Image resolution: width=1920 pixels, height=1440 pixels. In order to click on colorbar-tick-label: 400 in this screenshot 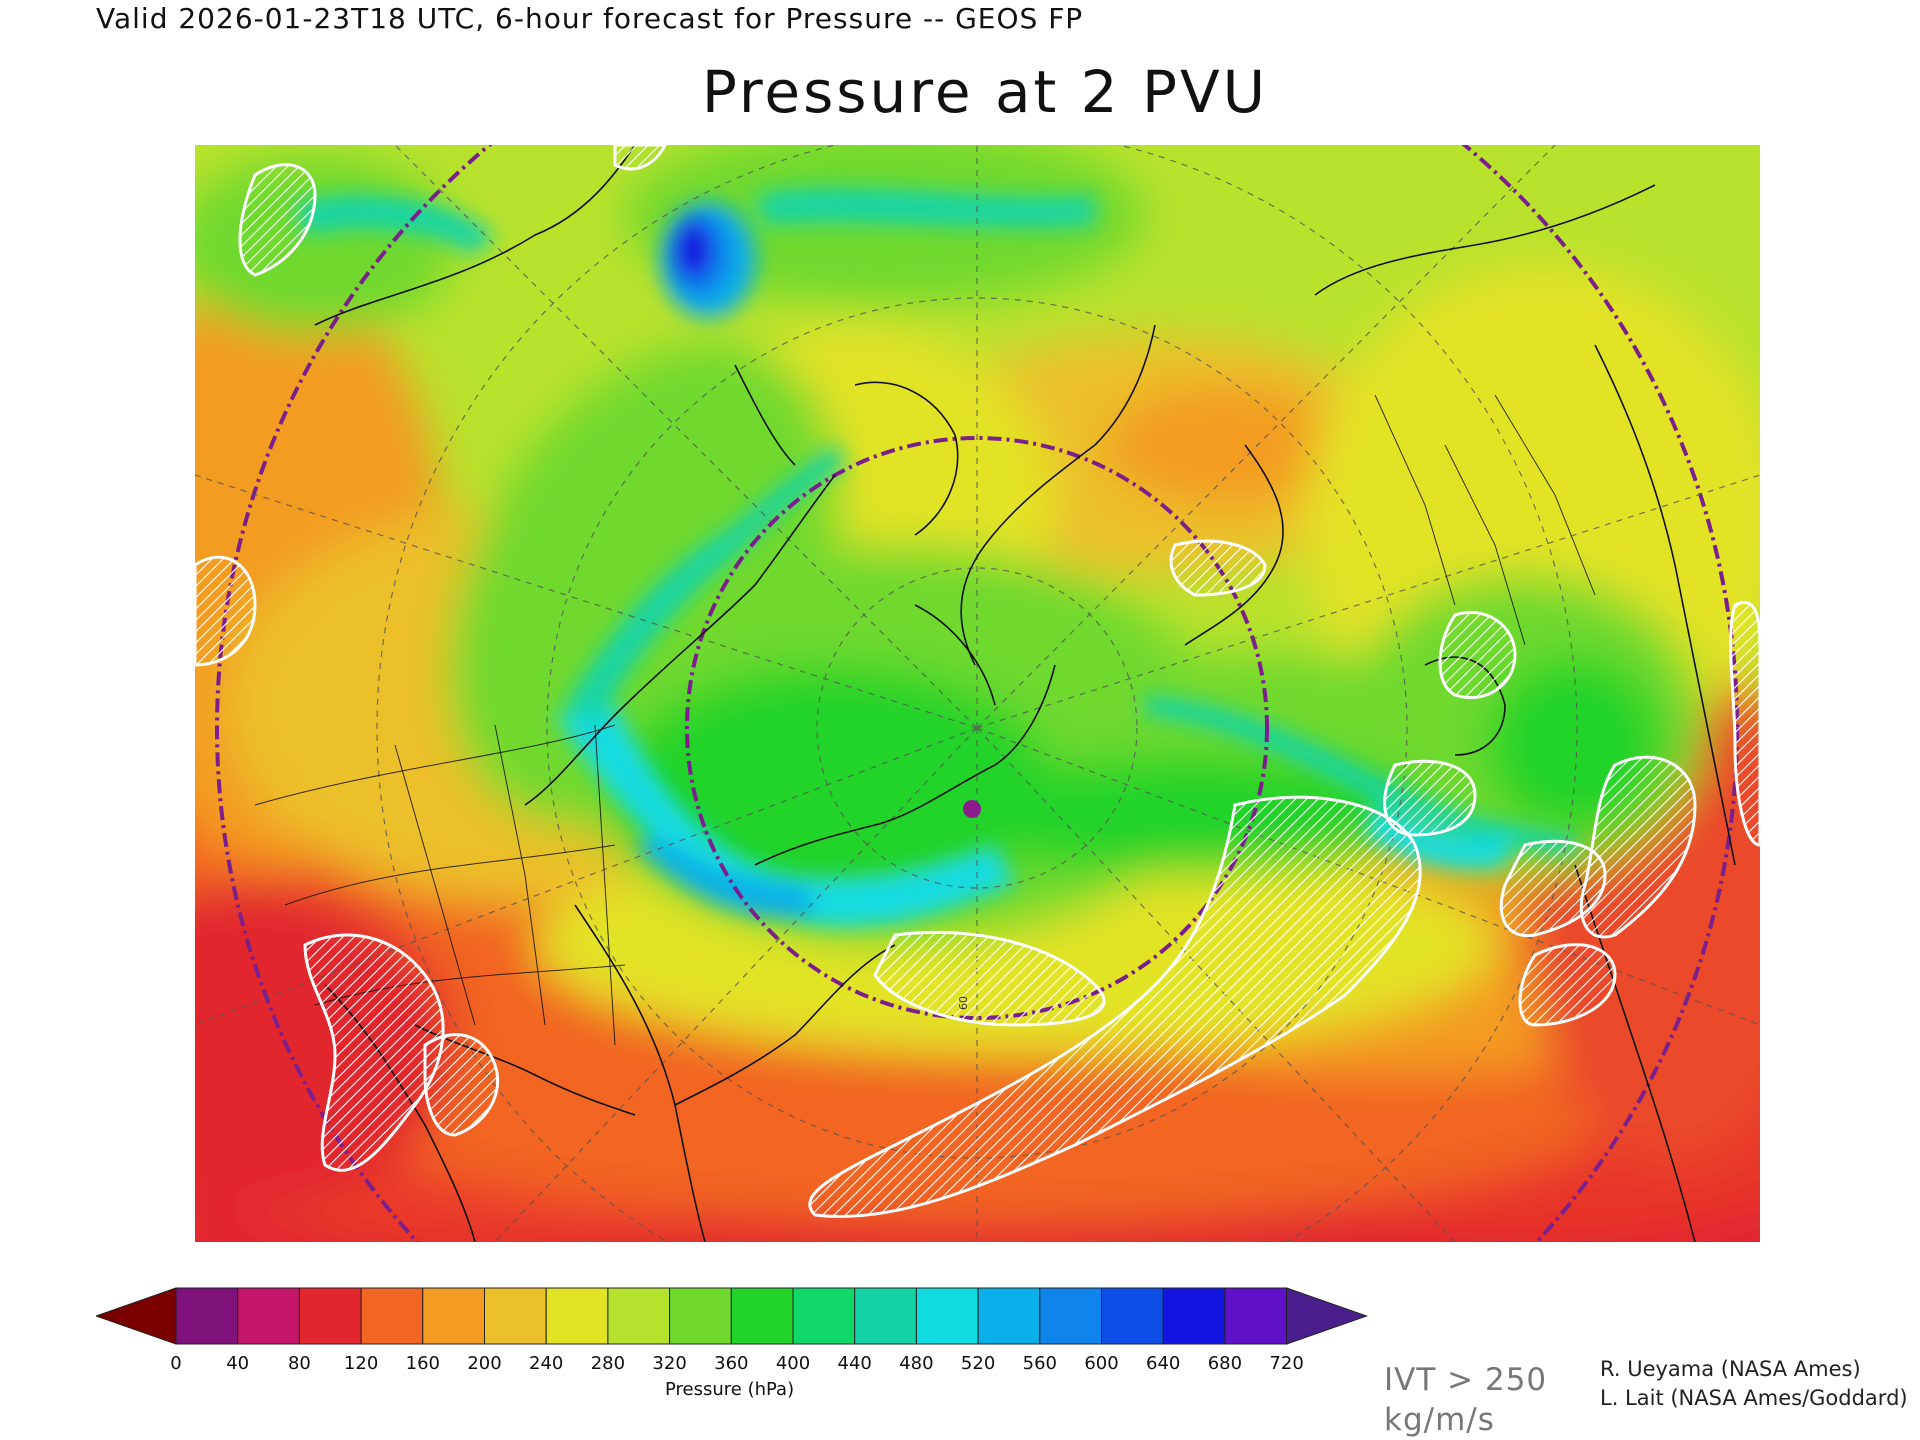, I will do `click(793, 1363)`.